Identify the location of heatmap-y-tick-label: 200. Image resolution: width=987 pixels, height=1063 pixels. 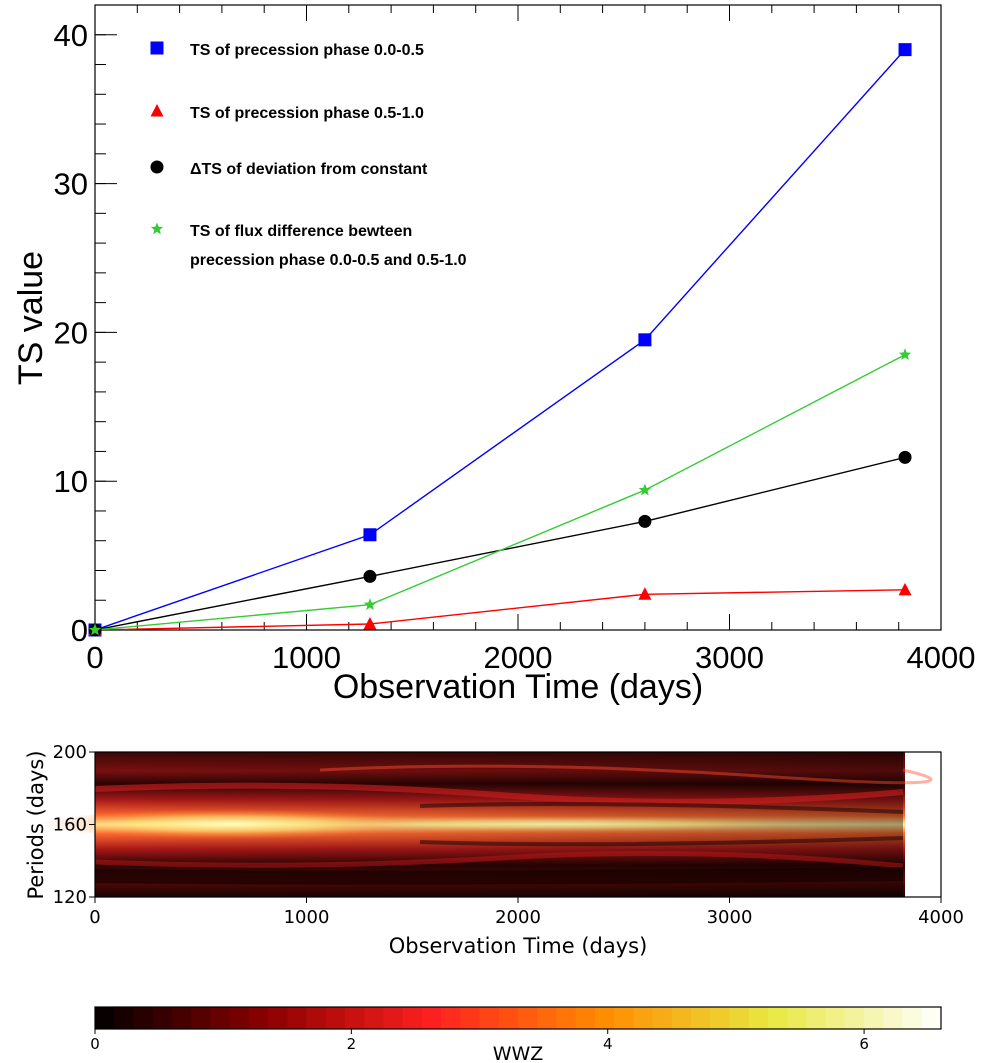
(70, 752).